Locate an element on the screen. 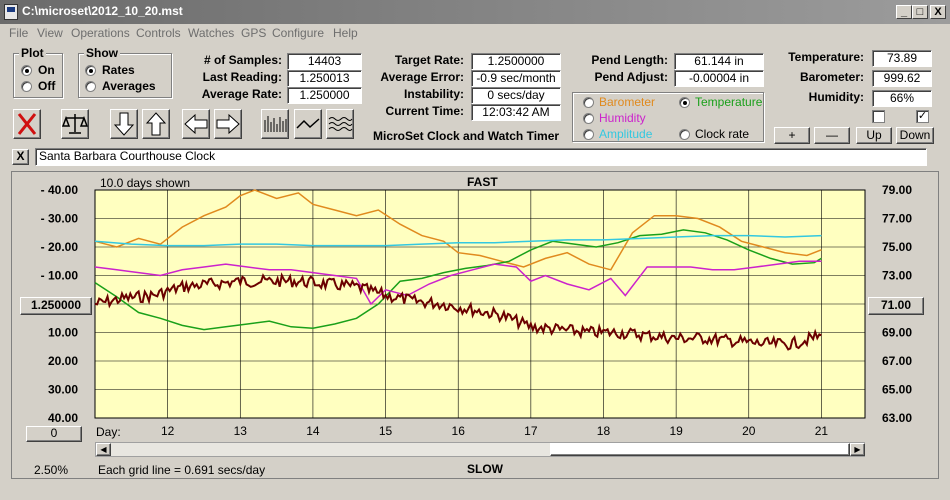 Image resolution: width=950 pixels, height=500 pixels. scroll-left-button: ◀ is located at coordinates (103, 449).